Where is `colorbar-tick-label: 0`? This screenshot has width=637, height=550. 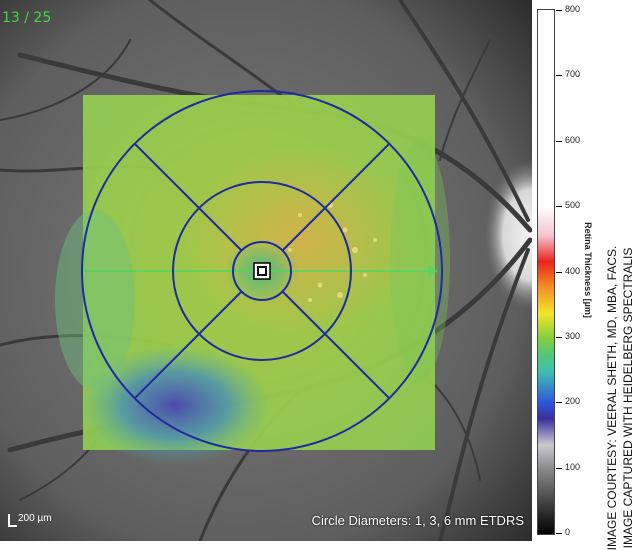
colorbar-tick-label: 0 is located at coordinates (568, 532).